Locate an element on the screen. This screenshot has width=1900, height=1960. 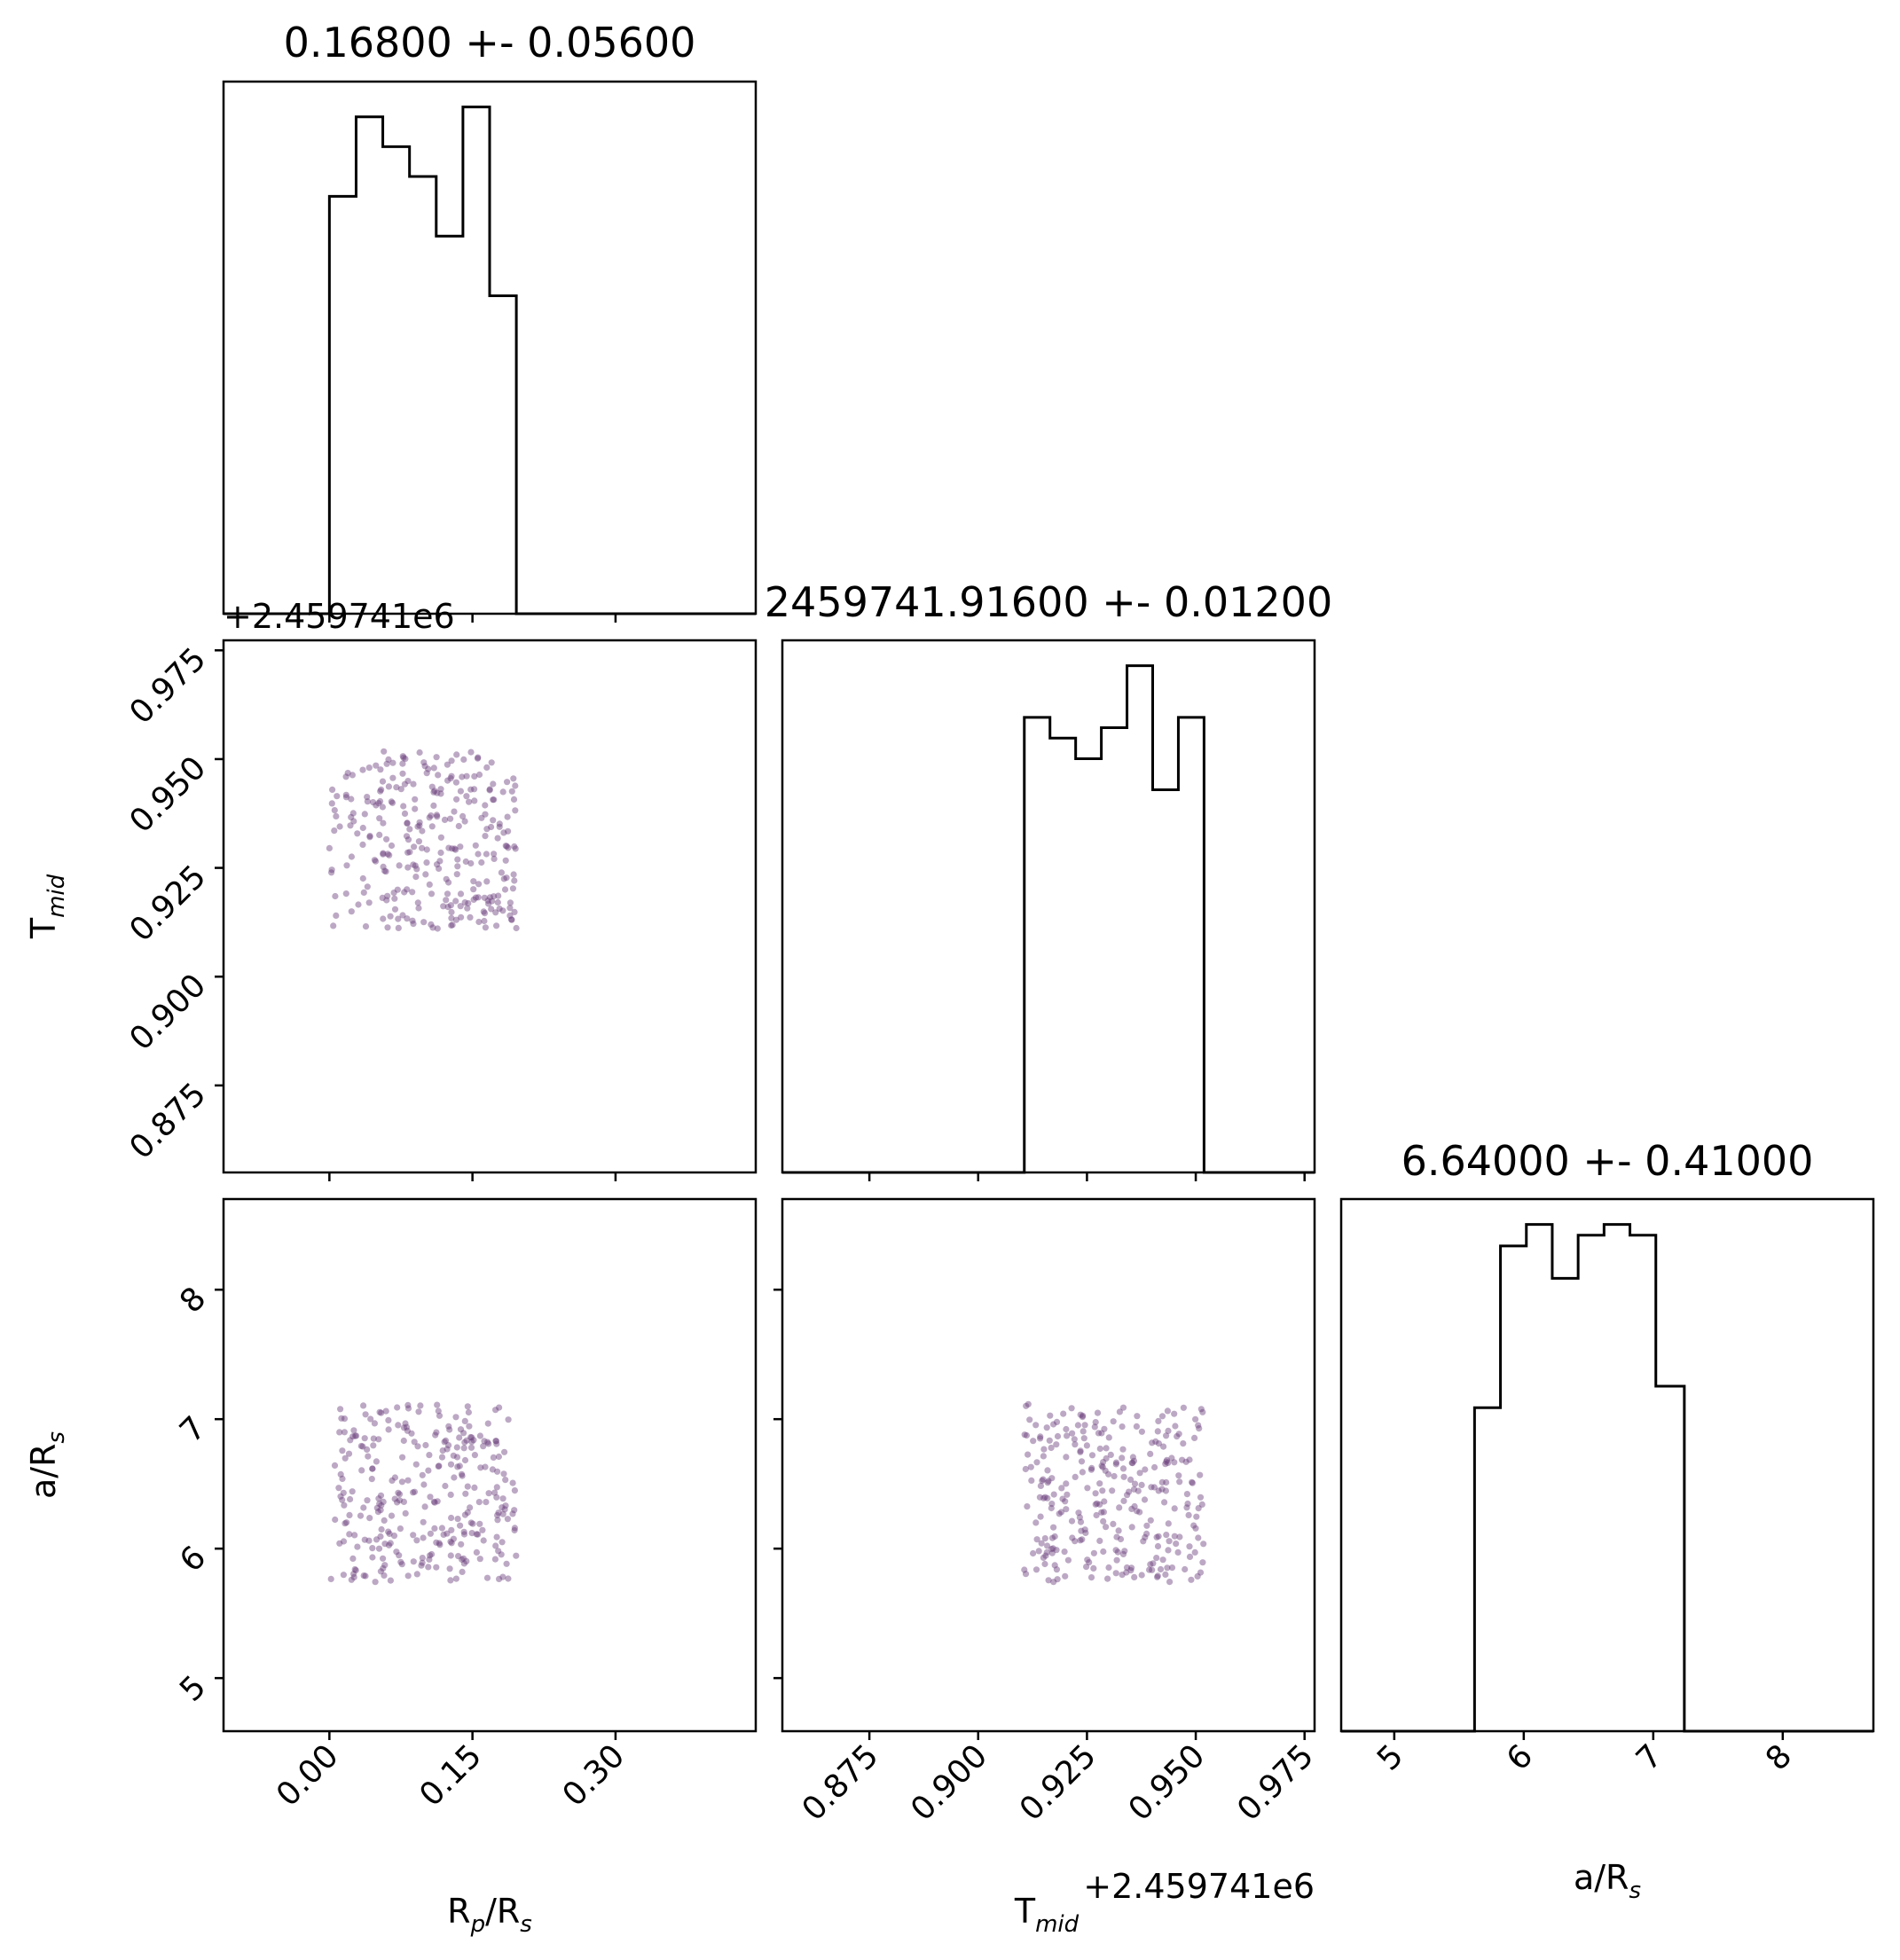
tmid-x-tick-label: 0.950 is located at coordinates (1167, 1782).